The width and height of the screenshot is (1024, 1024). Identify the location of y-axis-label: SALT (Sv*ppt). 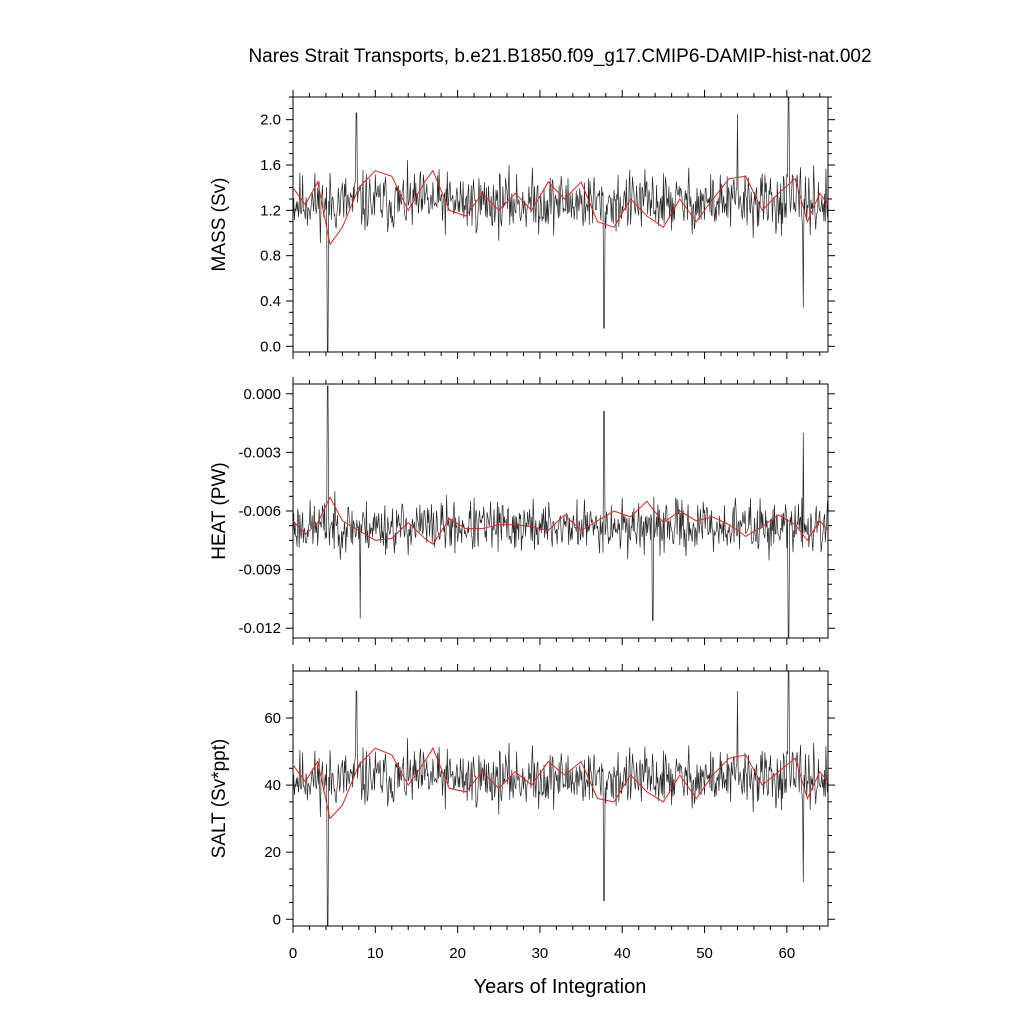
(219, 799).